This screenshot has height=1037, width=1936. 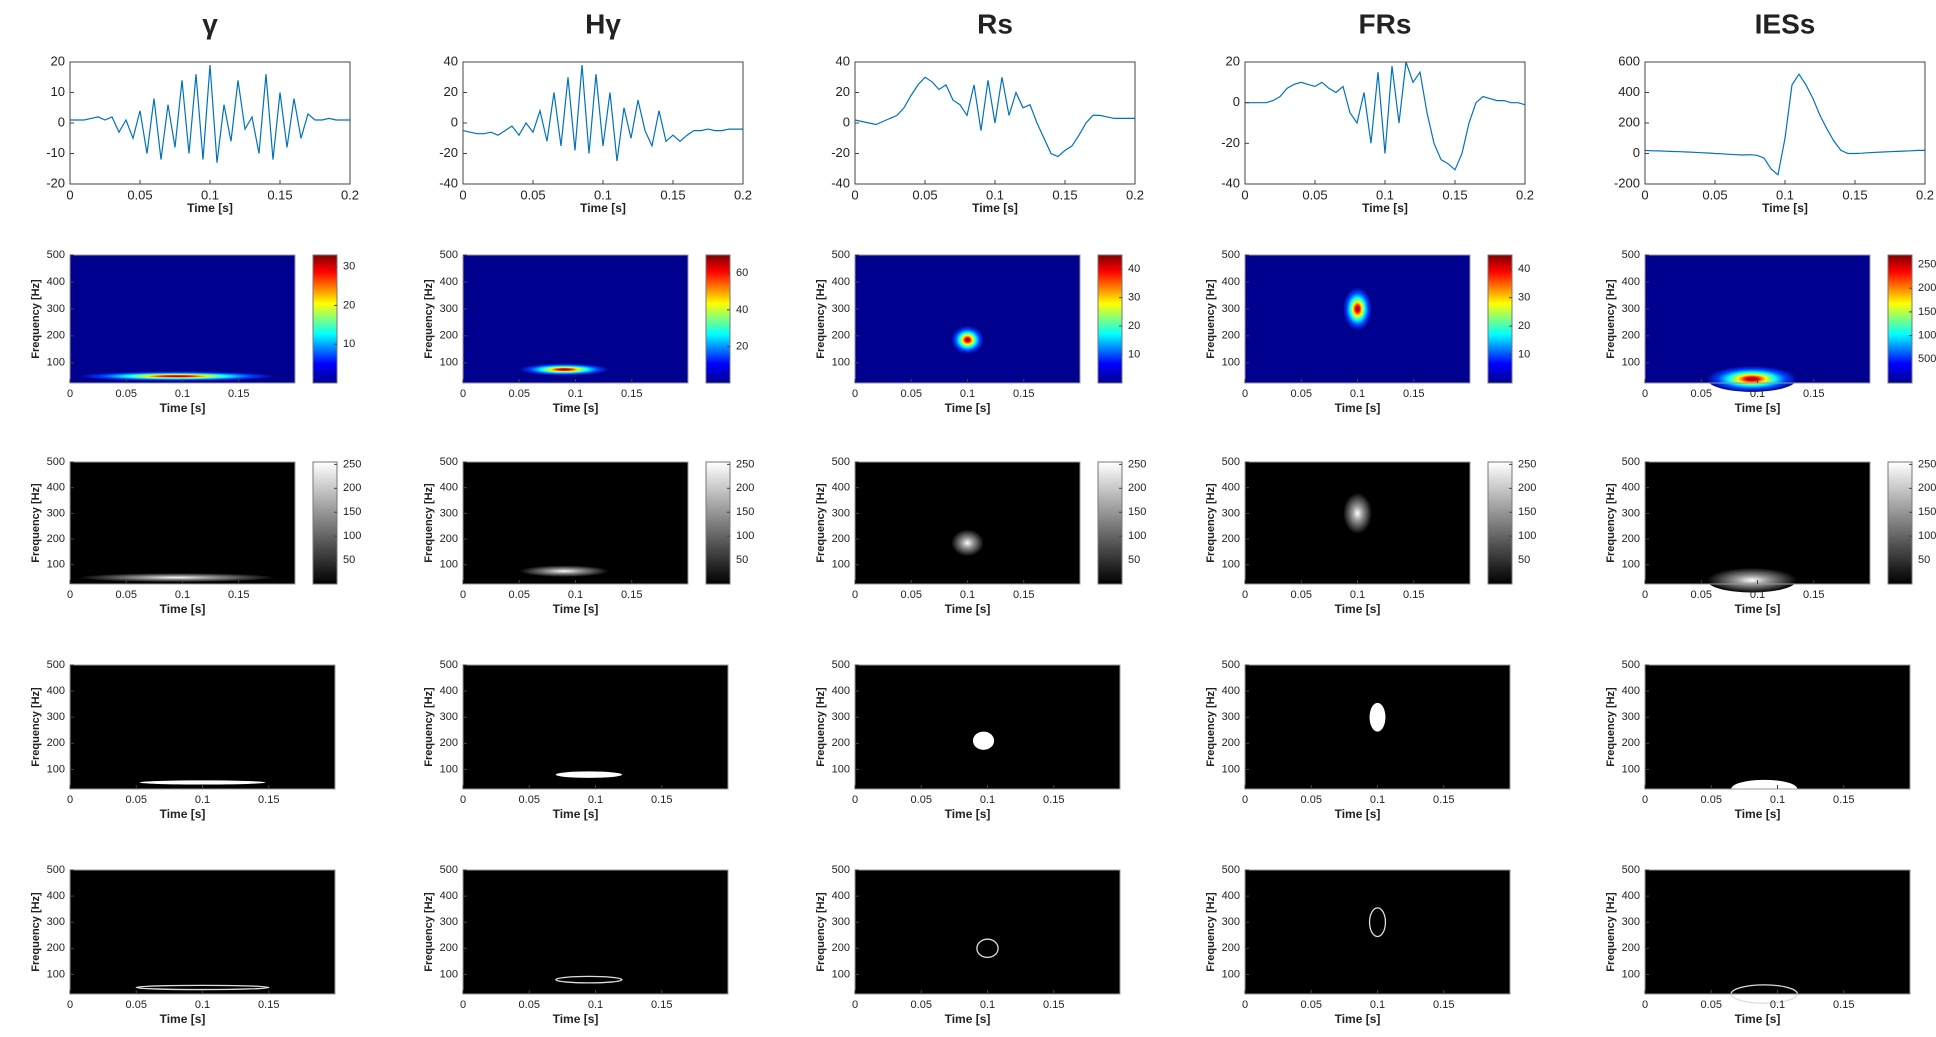 What do you see at coordinates (1385, 23) in the screenshot?
I see `column-title: FRs` at bounding box center [1385, 23].